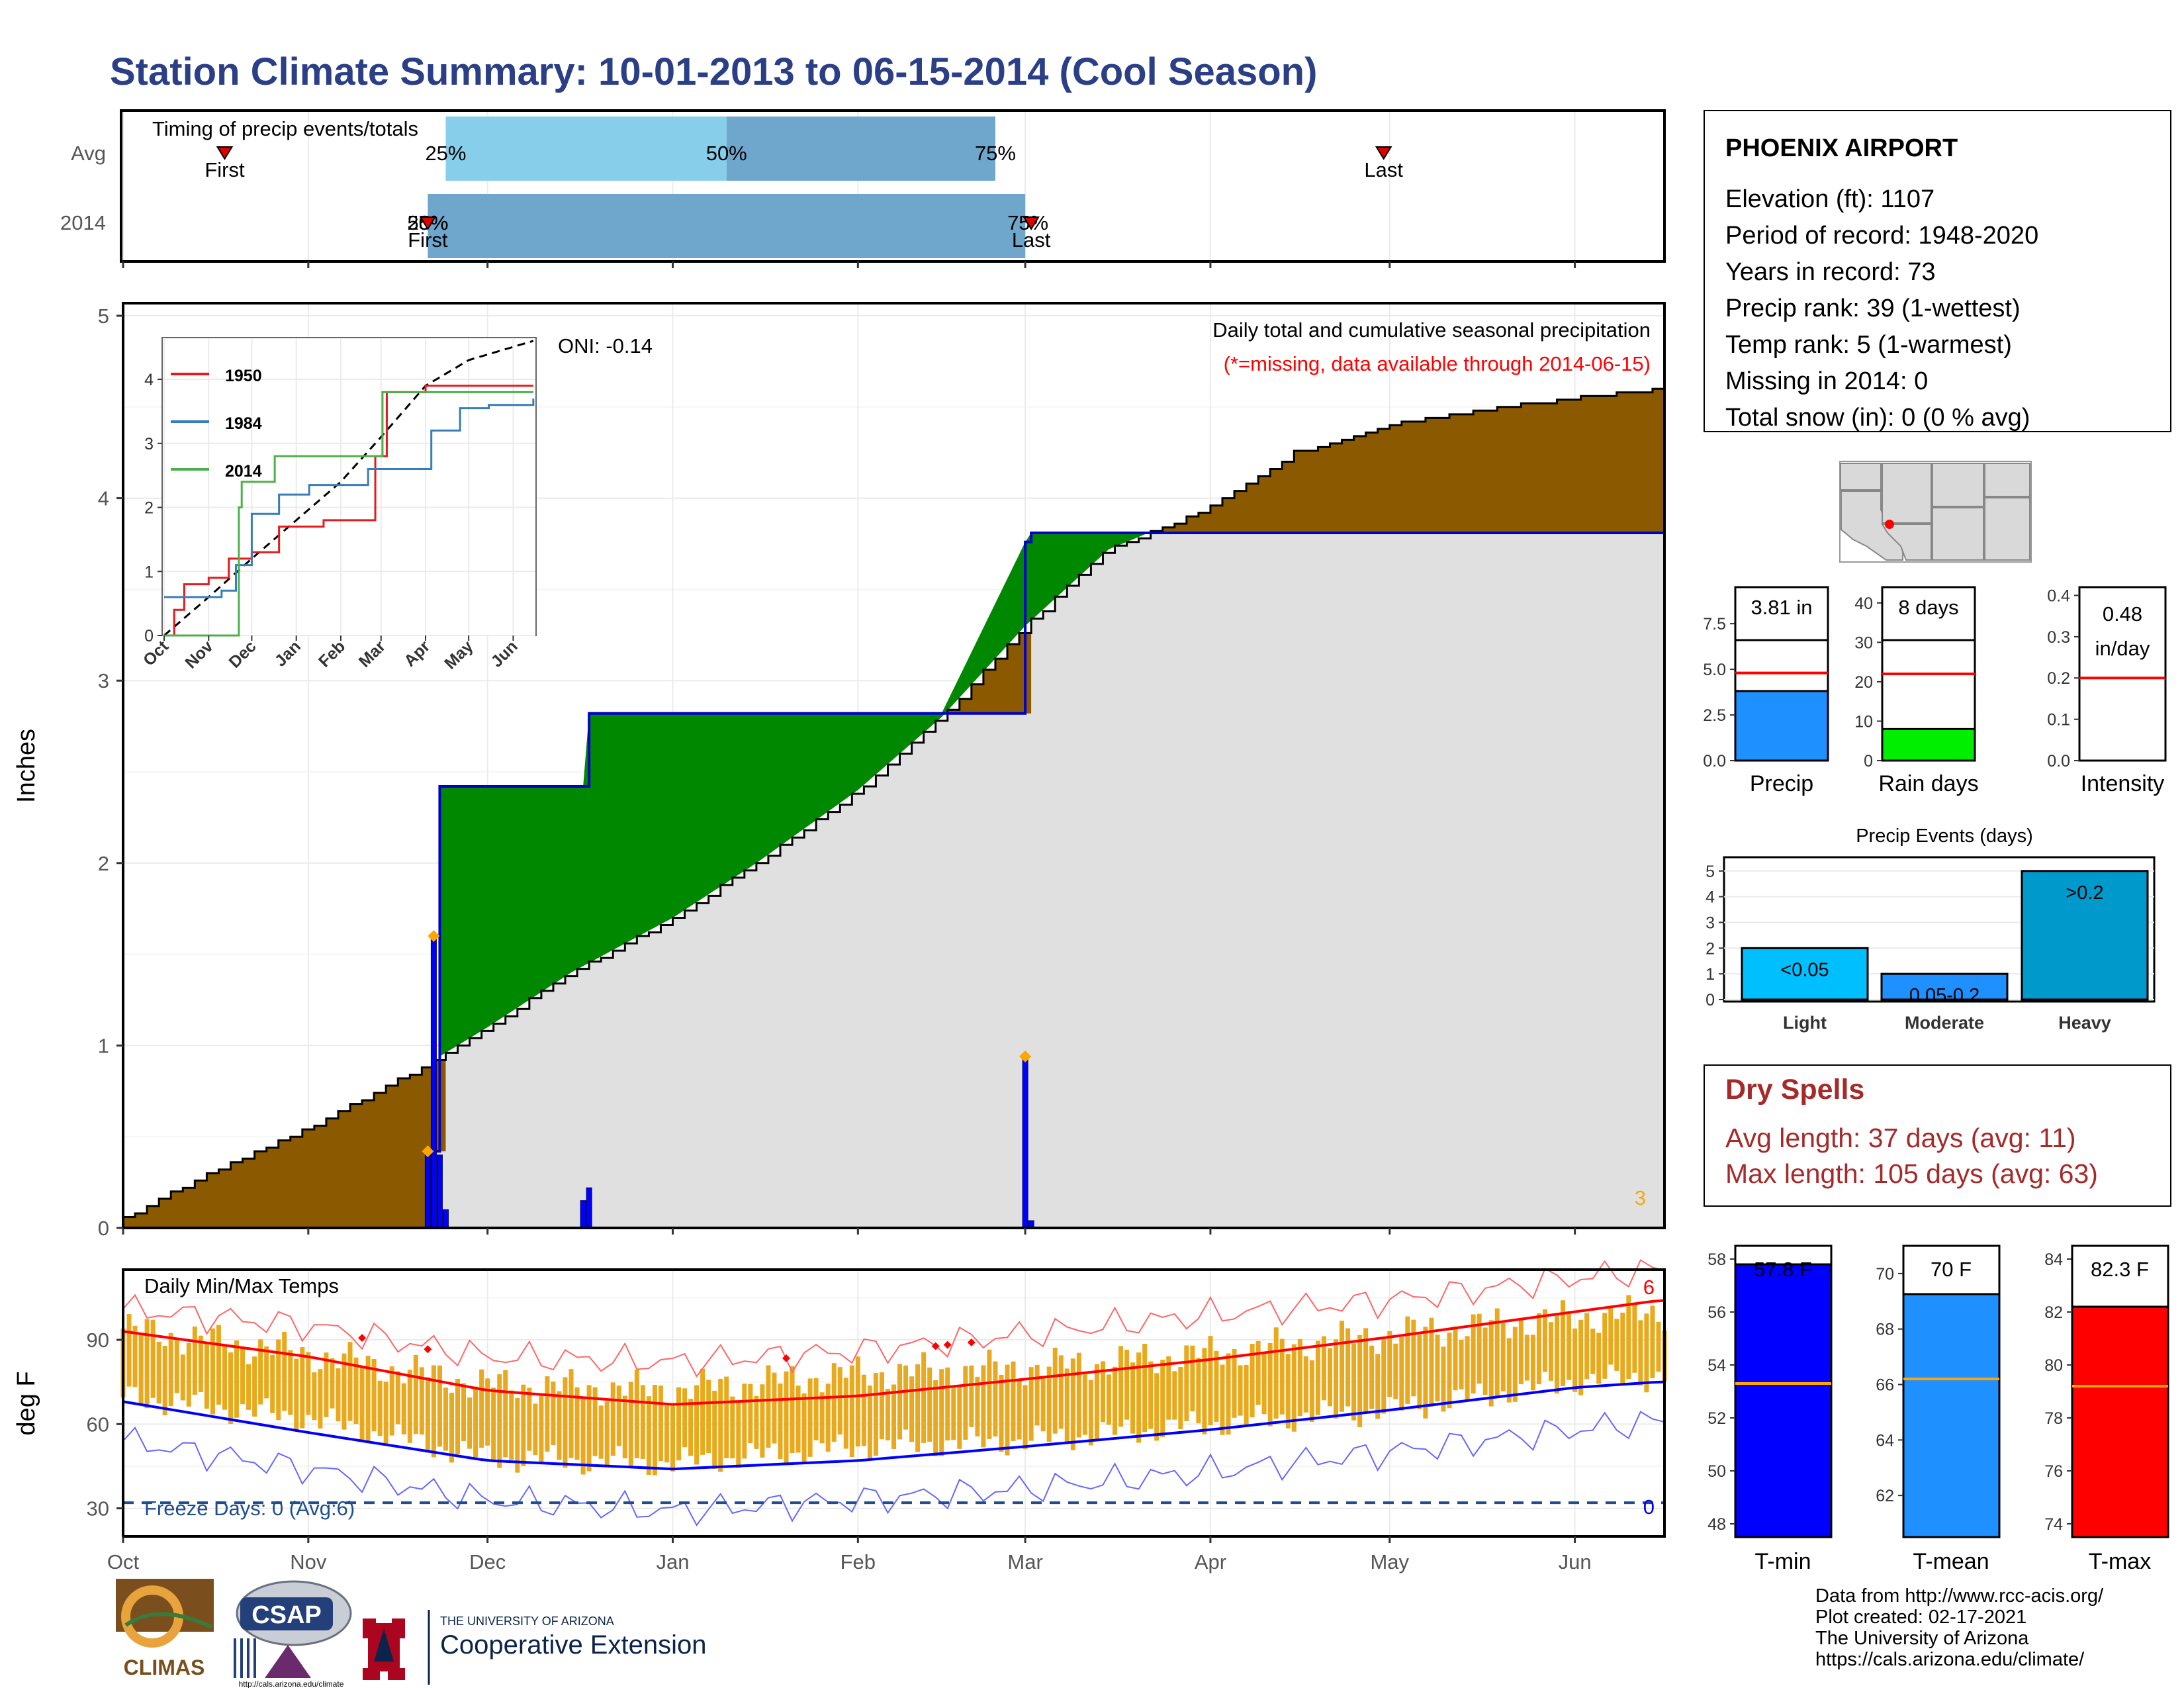 Image resolution: width=2184 pixels, height=1688 pixels. Describe the element at coordinates (445, 153) in the screenshot. I see `avg-p25-label: 25%` at that location.